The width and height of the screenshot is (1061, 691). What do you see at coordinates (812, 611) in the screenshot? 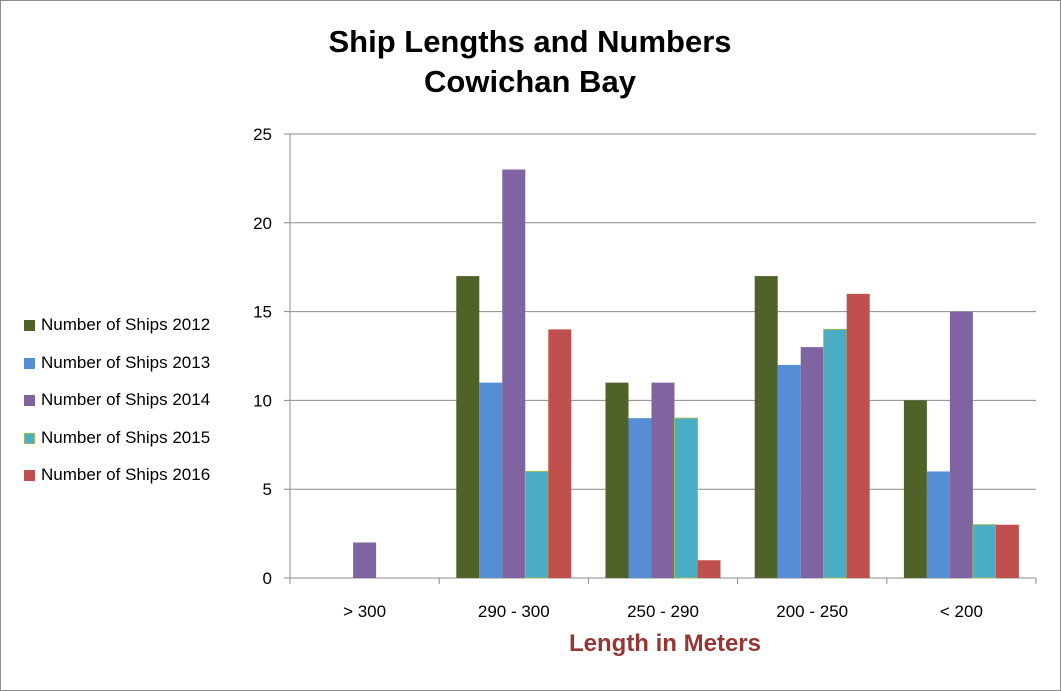
I see `x-tick-label: 200 - 250` at bounding box center [812, 611].